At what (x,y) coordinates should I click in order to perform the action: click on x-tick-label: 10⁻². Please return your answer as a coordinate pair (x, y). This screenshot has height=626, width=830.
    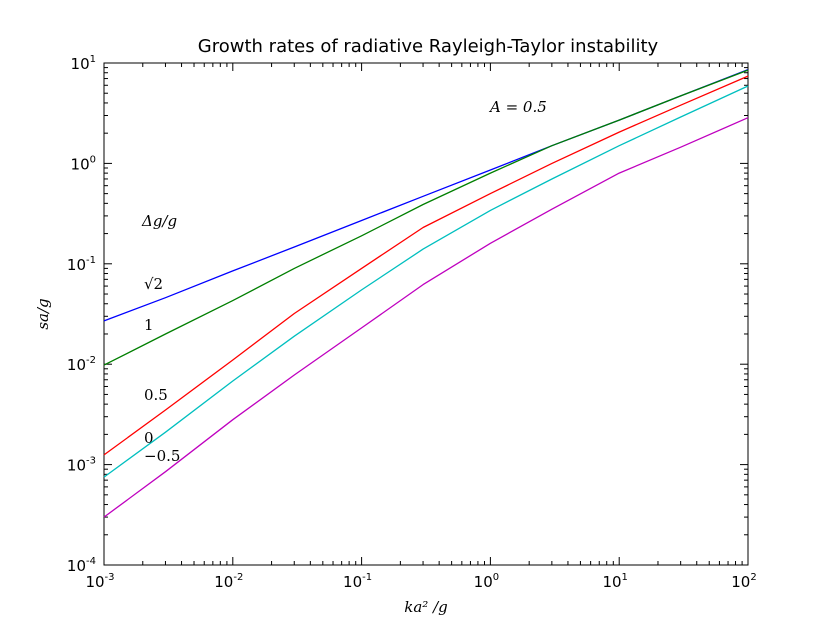
    Looking at the image, I should click on (228, 581).